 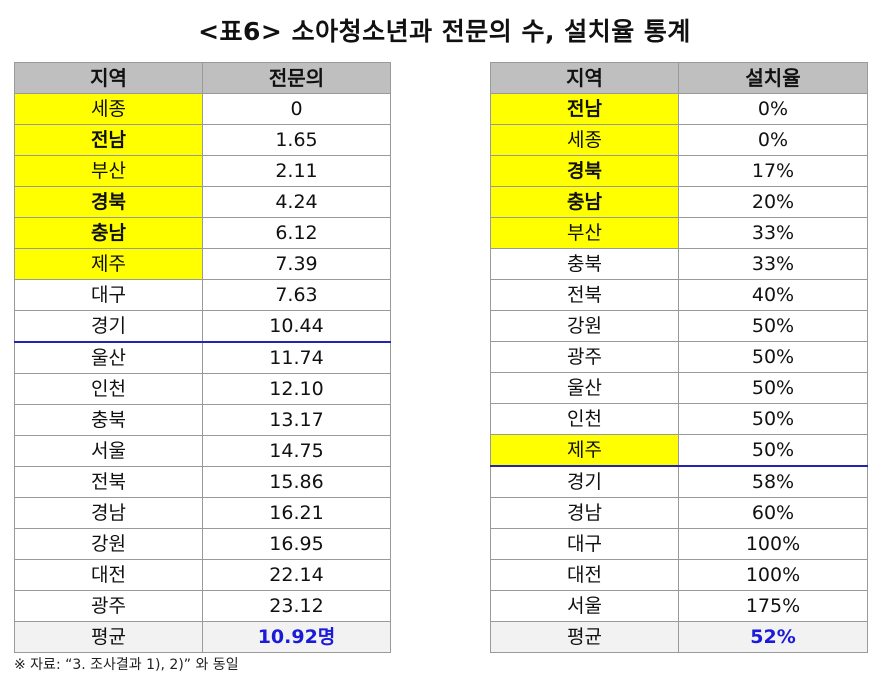 I want to click on table-row: 전북 40%, so click(x=679, y=295).